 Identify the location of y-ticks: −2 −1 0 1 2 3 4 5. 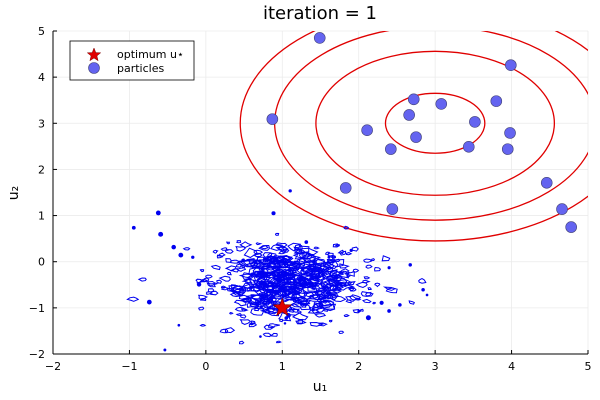
(43, 193).